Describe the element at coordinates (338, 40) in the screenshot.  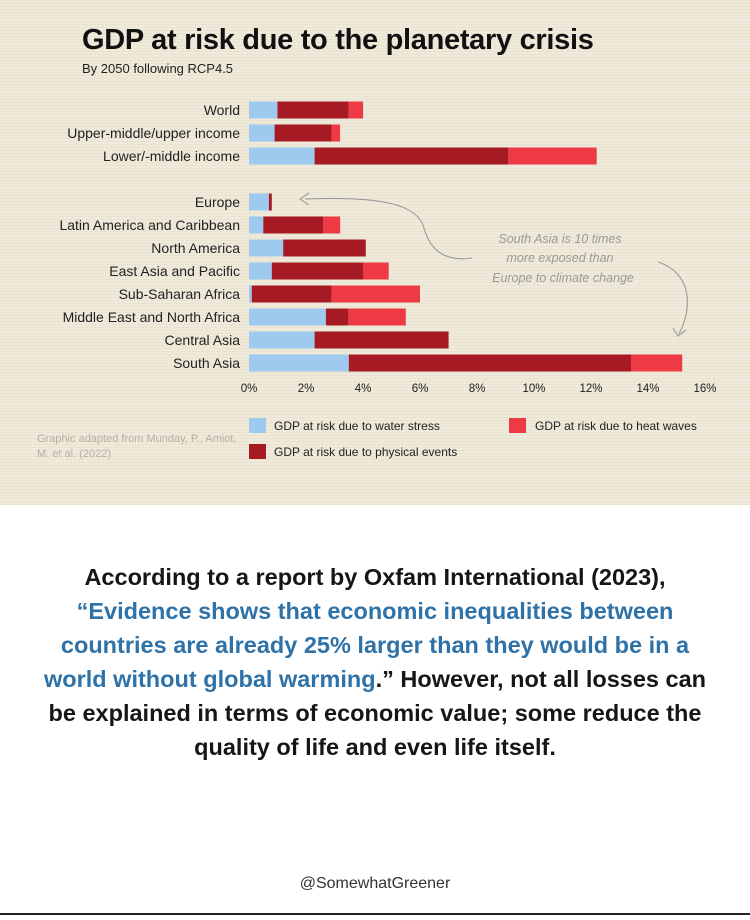
I see `chart-title: GDP at risk due to the planetary crisis` at that location.